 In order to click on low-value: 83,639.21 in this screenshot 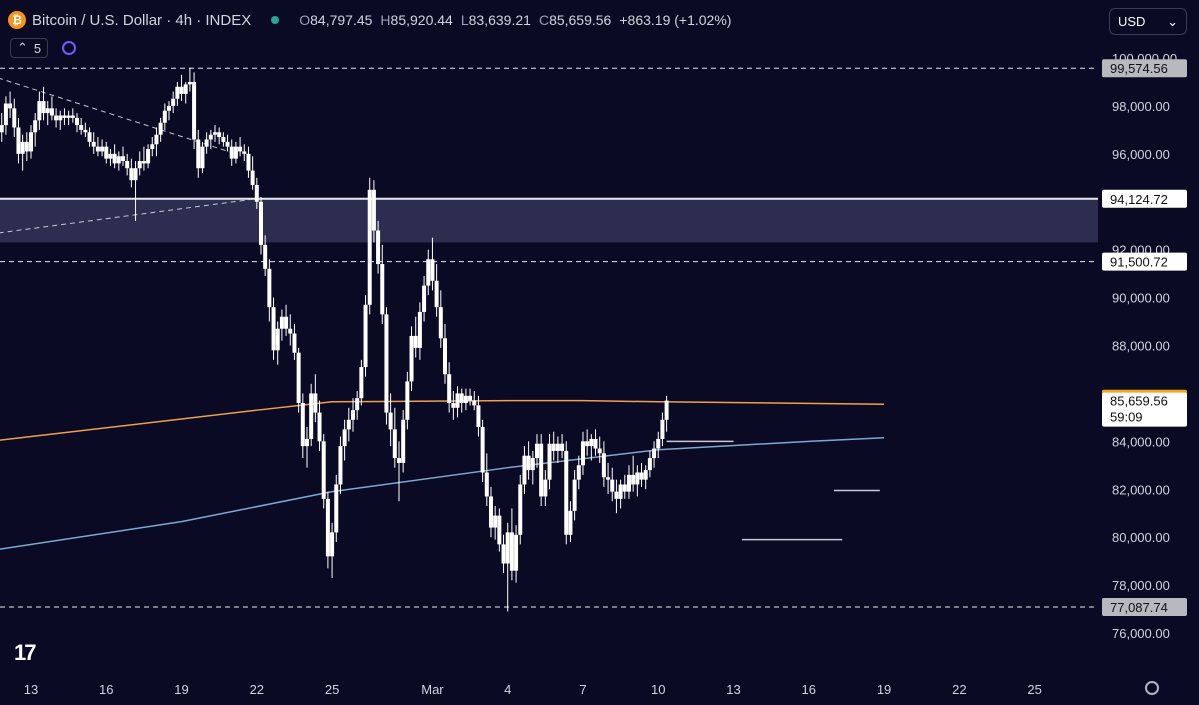, I will do `click(499, 20)`.